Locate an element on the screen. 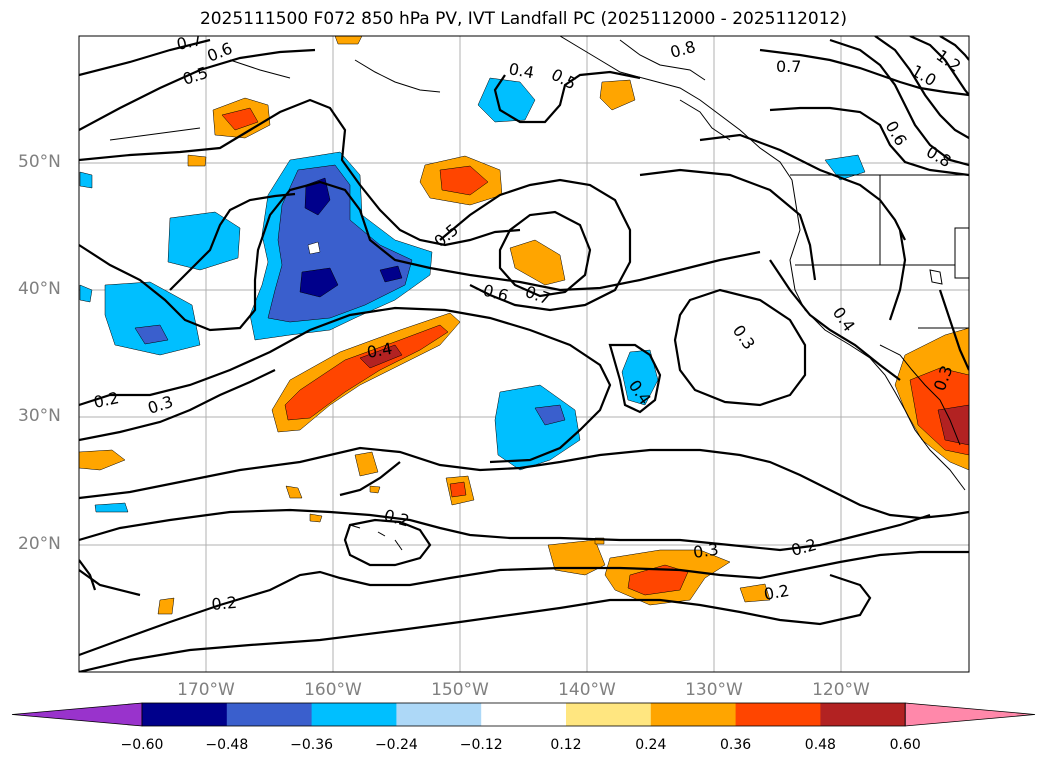 Image resolution: width=1047 pixels, height=765 pixels. colorbar-tick-label: −0.12 is located at coordinates (481, 745).